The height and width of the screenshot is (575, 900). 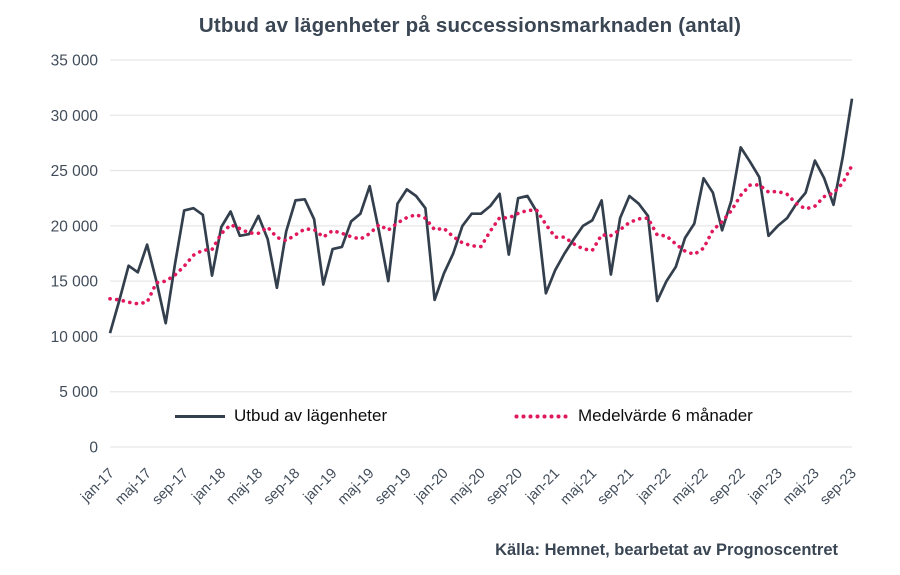 What do you see at coordinates (578, 487) in the screenshot?
I see `x-tick-label: maj-21` at bounding box center [578, 487].